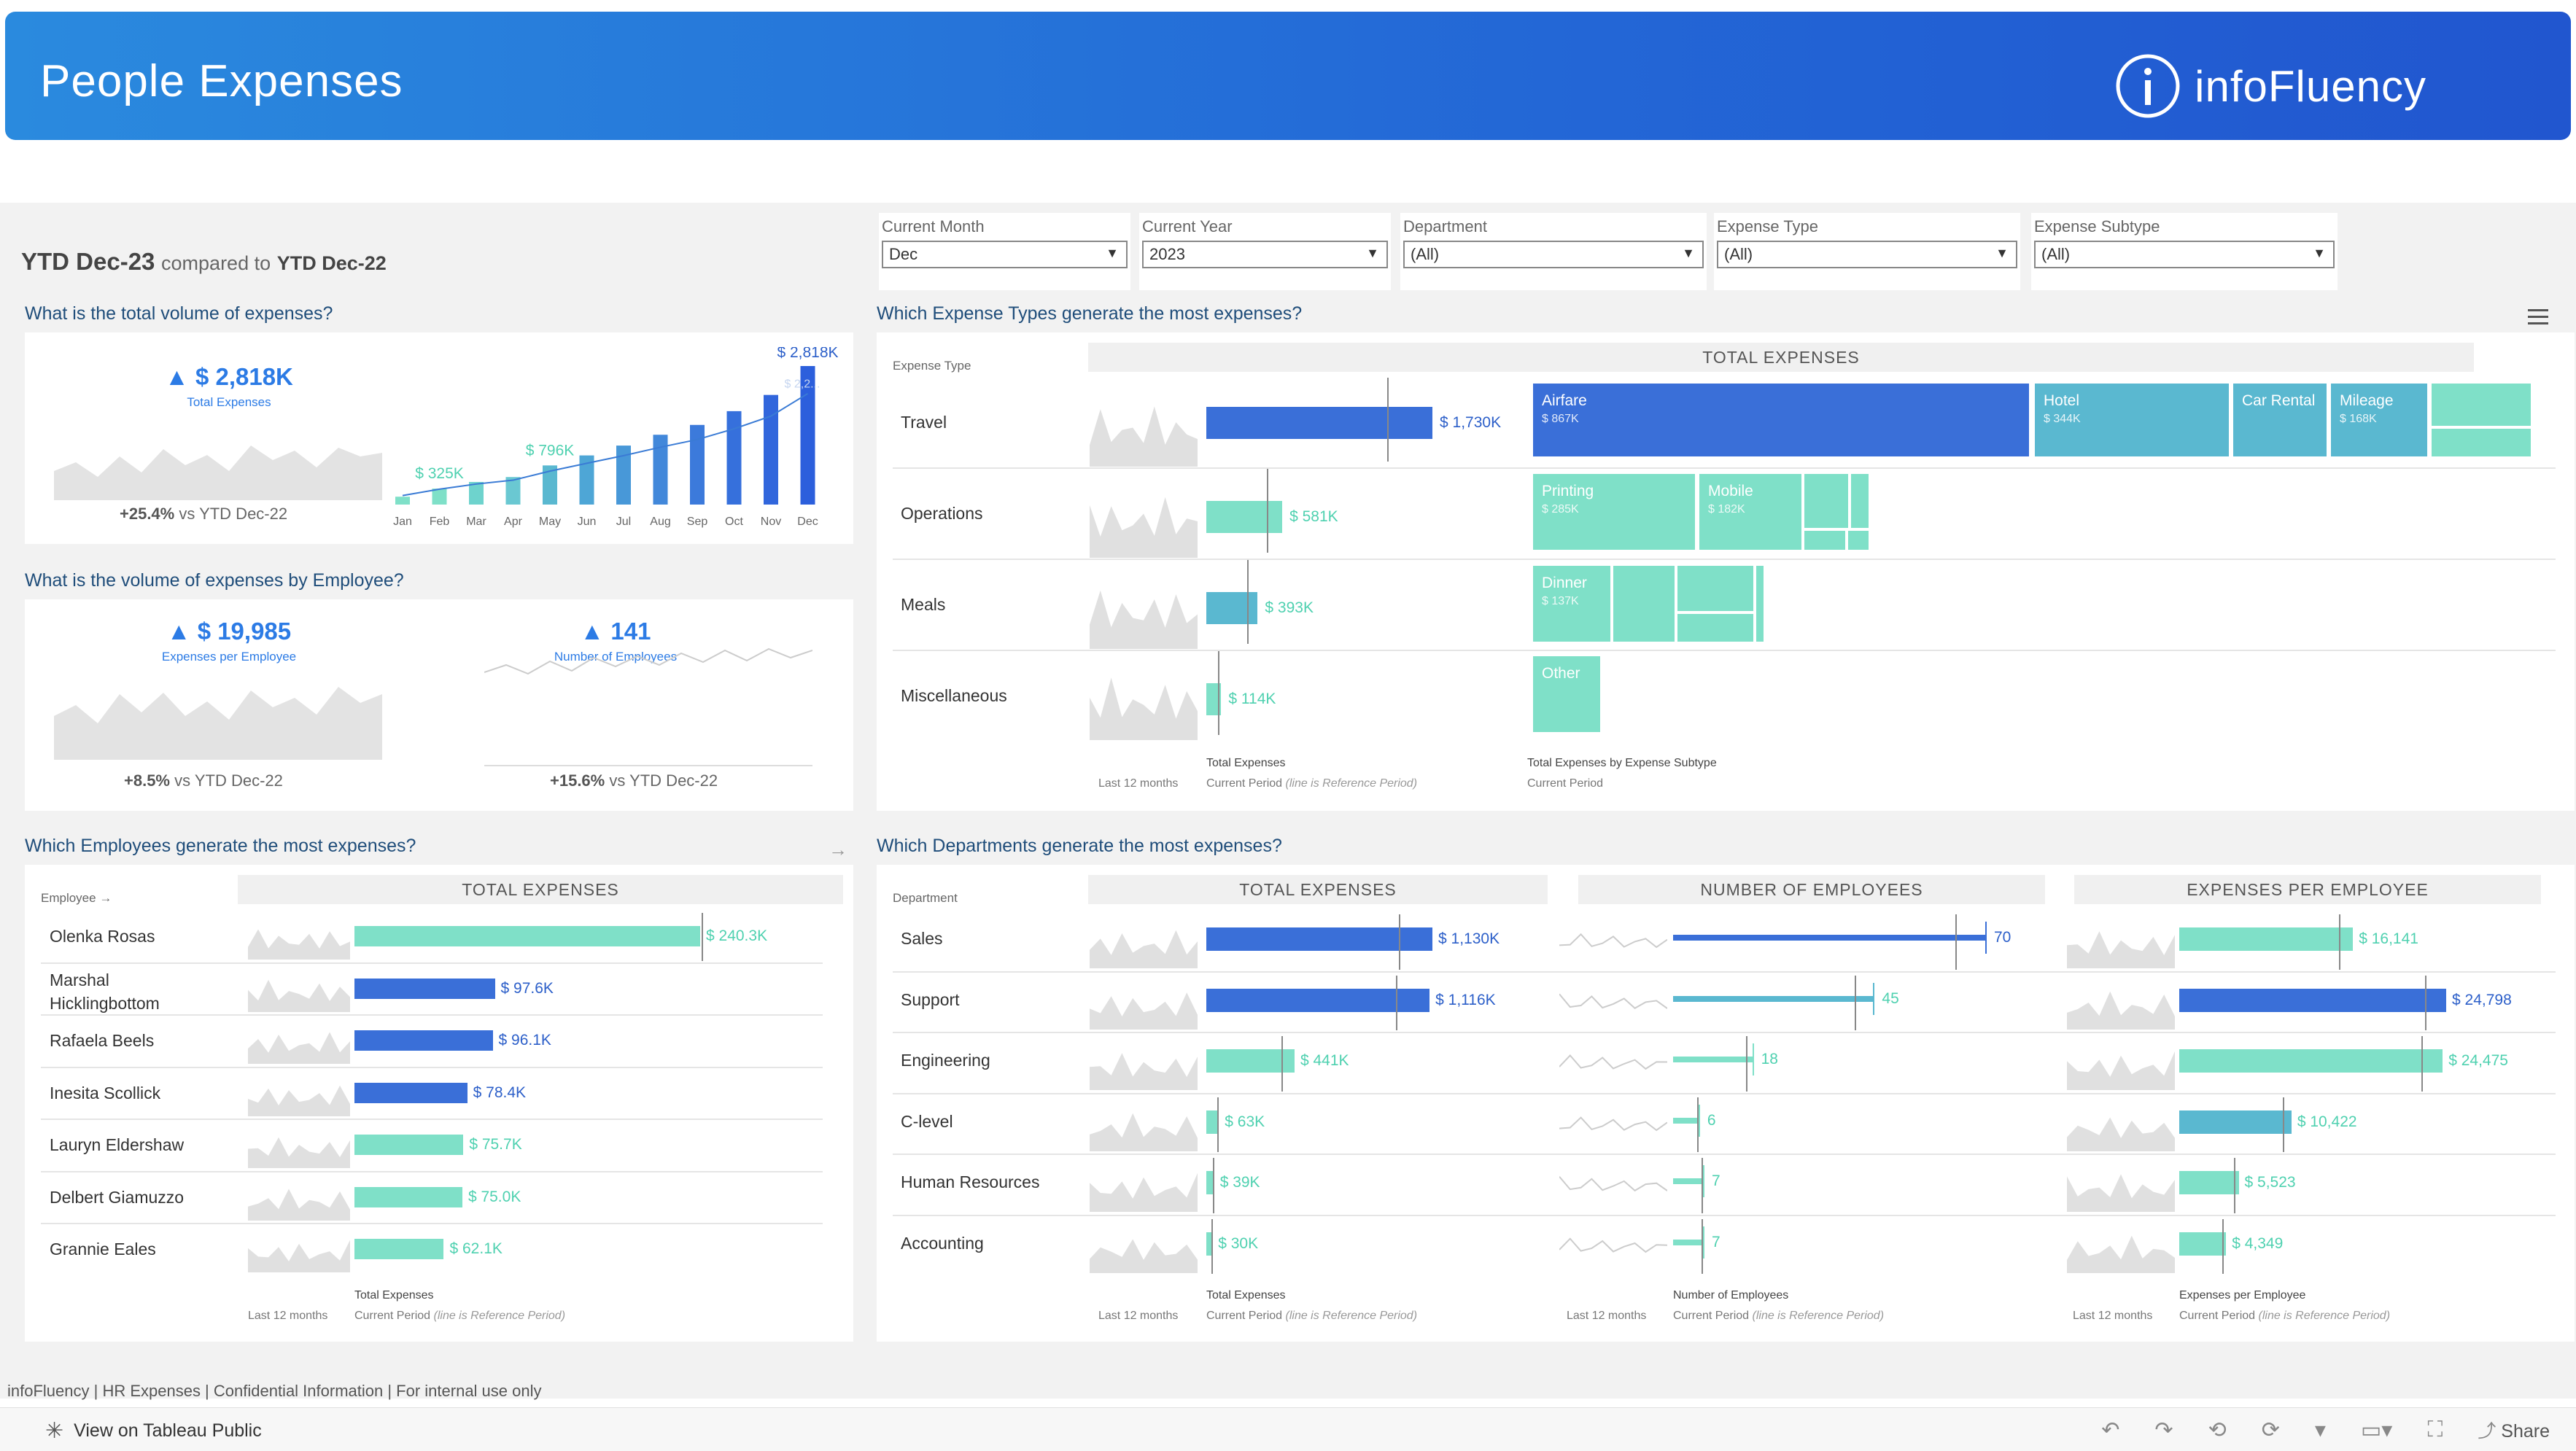 The image size is (2576, 1451). I want to click on revert-icon: ⟲, so click(2218, 1429).